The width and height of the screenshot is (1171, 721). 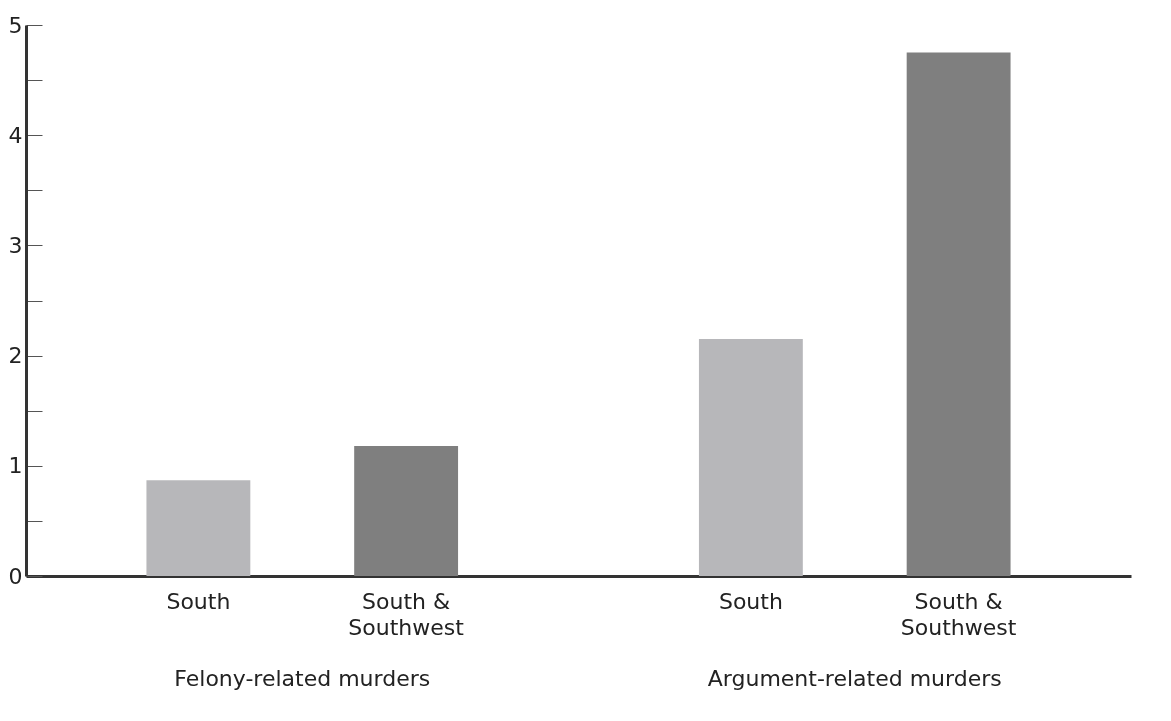 I want to click on y-tick-label: 1, so click(x=15, y=466).